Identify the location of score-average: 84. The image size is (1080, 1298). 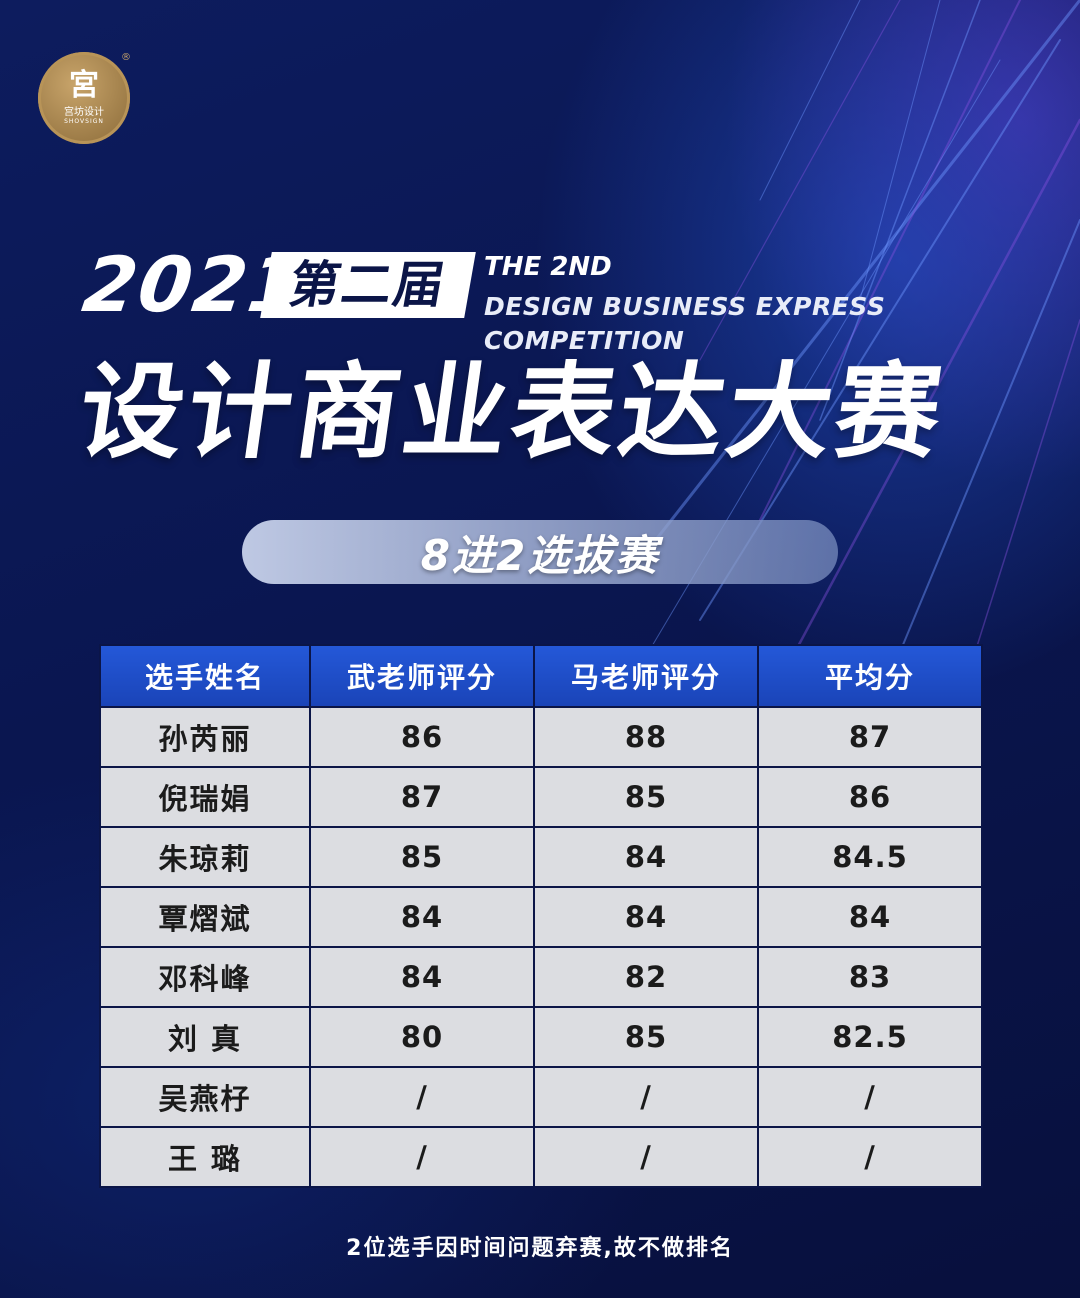
(870, 917).